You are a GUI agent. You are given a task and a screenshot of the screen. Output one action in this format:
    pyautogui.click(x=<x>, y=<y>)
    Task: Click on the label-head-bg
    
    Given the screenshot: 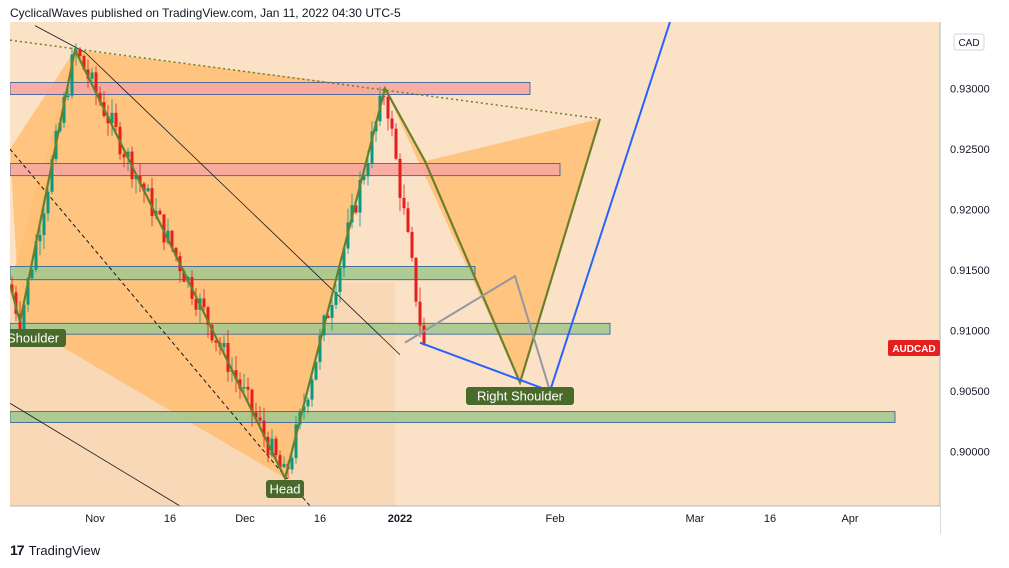 What is the action you would take?
    pyautogui.click(x=285, y=489)
    